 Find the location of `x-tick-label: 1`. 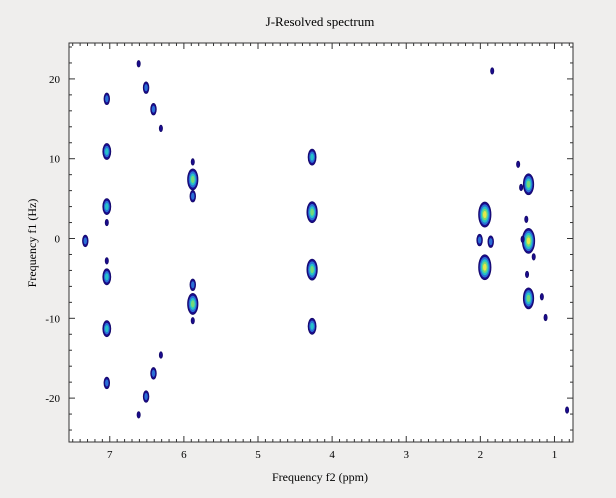

x-tick-label: 1 is located at coordinates (555, 455).